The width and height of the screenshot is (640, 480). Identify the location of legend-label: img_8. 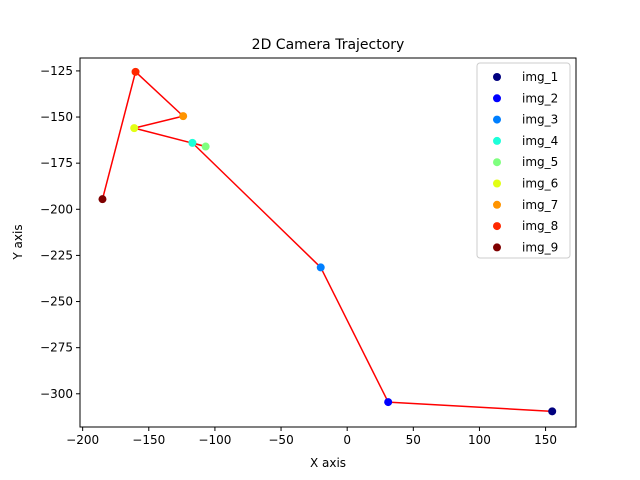
(540, 226).